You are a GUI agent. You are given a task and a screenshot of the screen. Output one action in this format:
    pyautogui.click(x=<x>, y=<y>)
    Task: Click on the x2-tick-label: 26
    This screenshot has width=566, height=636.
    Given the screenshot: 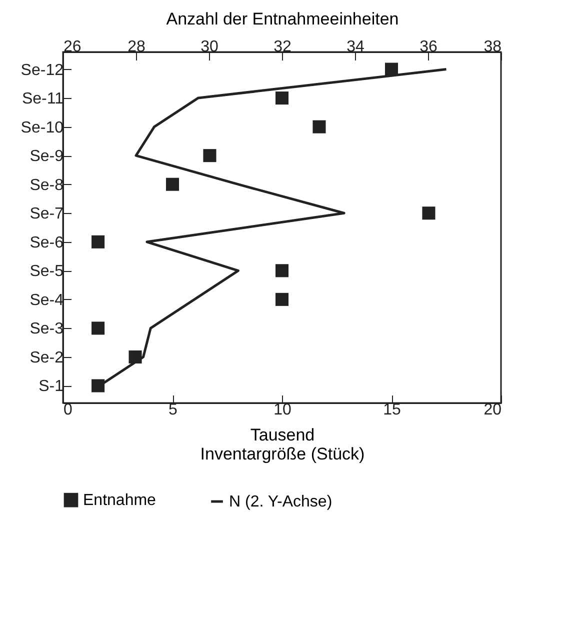 What is the action you would take?
    pyautogui.click(x=73, y=47)
    